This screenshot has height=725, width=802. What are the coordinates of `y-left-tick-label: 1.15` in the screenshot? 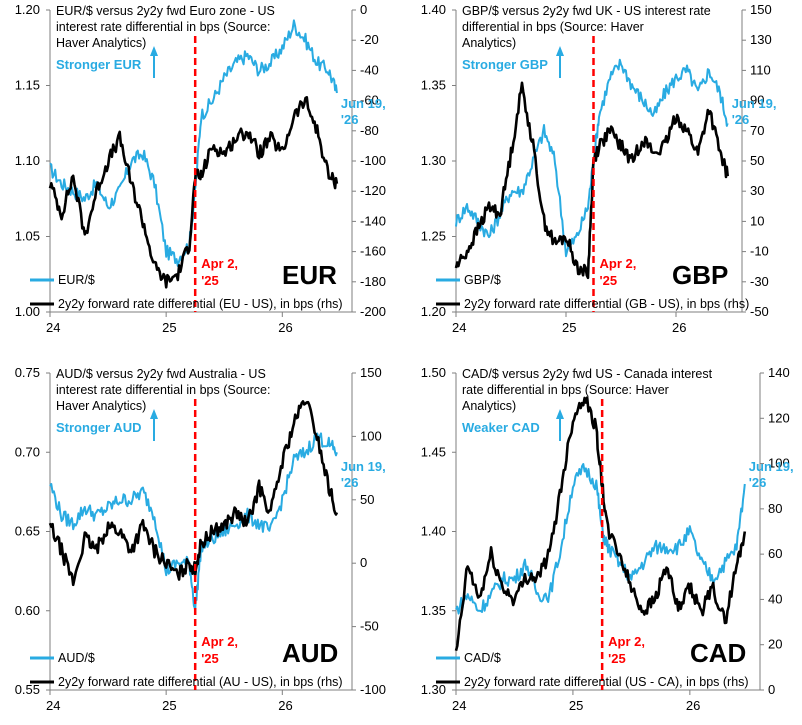 It's located at (27, 85).